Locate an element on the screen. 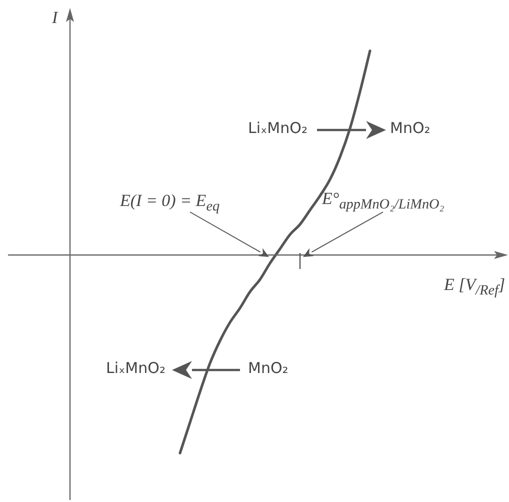 The image size is (509, 502). annotation: E(I = 0) = E$_{eq}$ is located at coordinates (170, 202).